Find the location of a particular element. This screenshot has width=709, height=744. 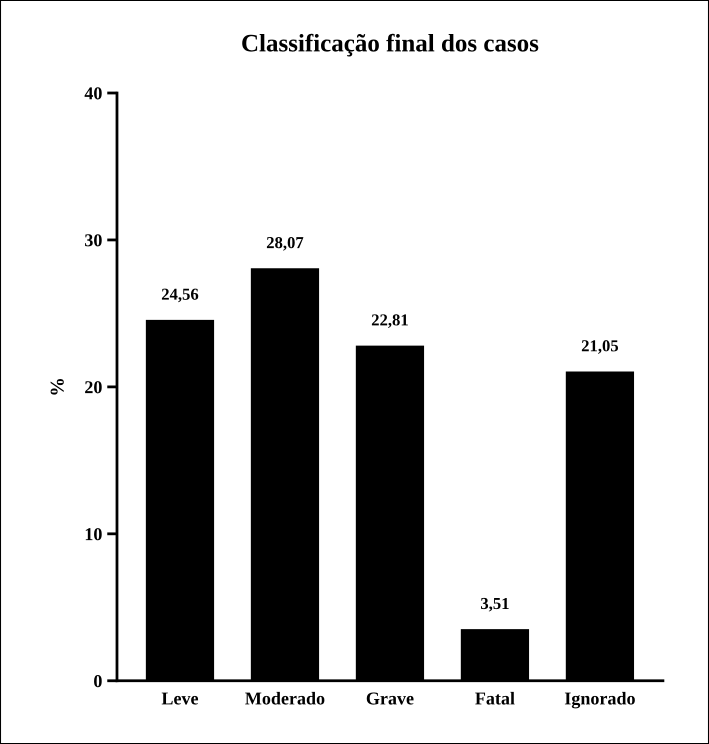

x-tick-label: Moderado is located at coordinates (284, 698).